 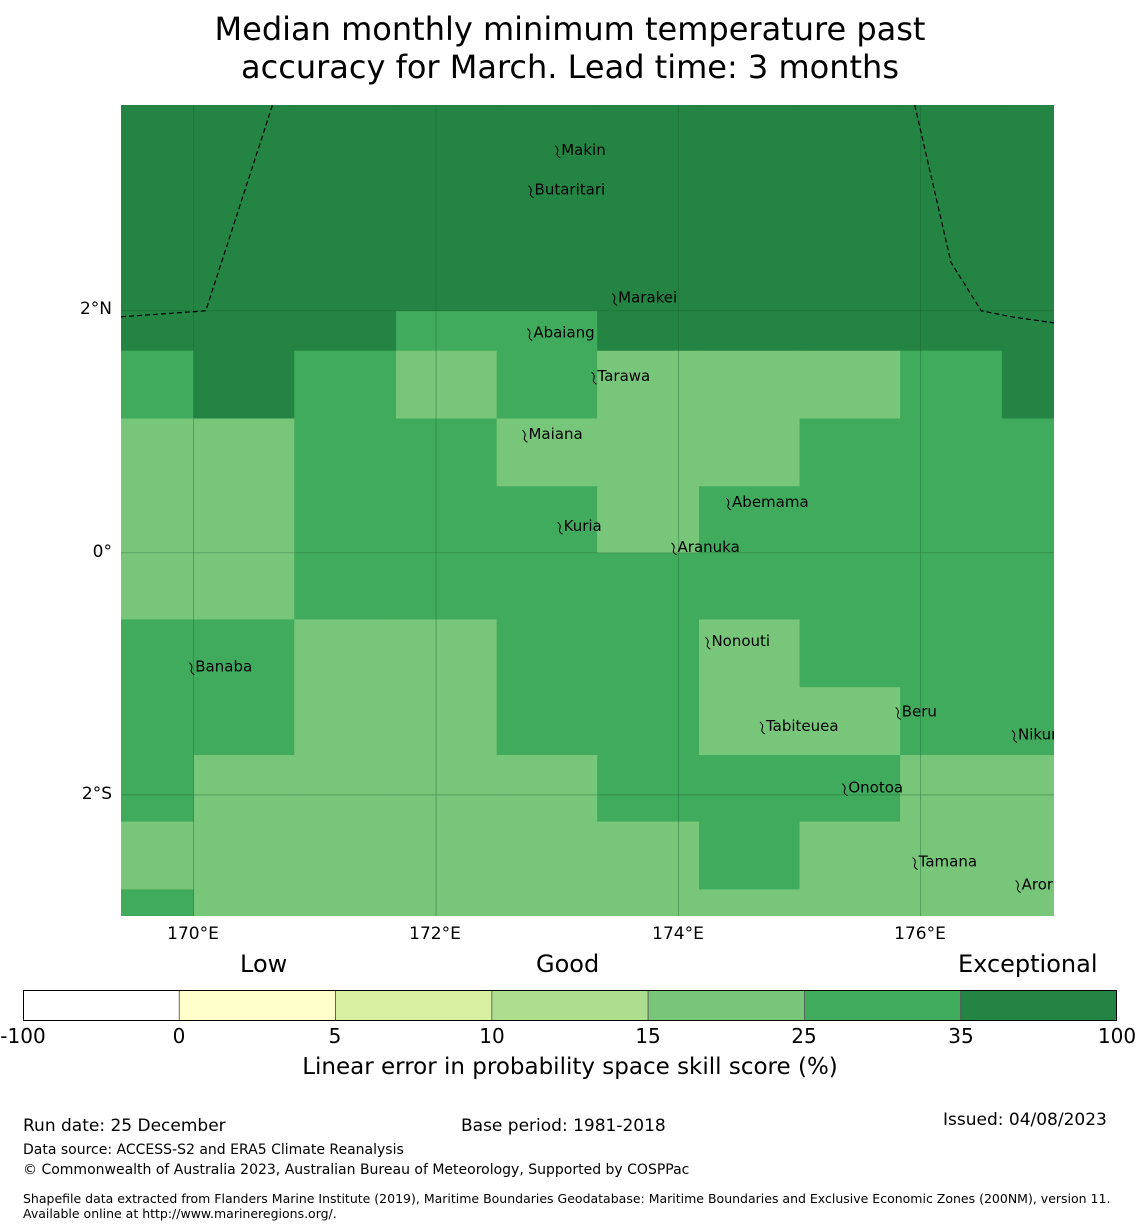 I want to click on base-period: Base period: 1981-2018, so click(x=563, y=1126).